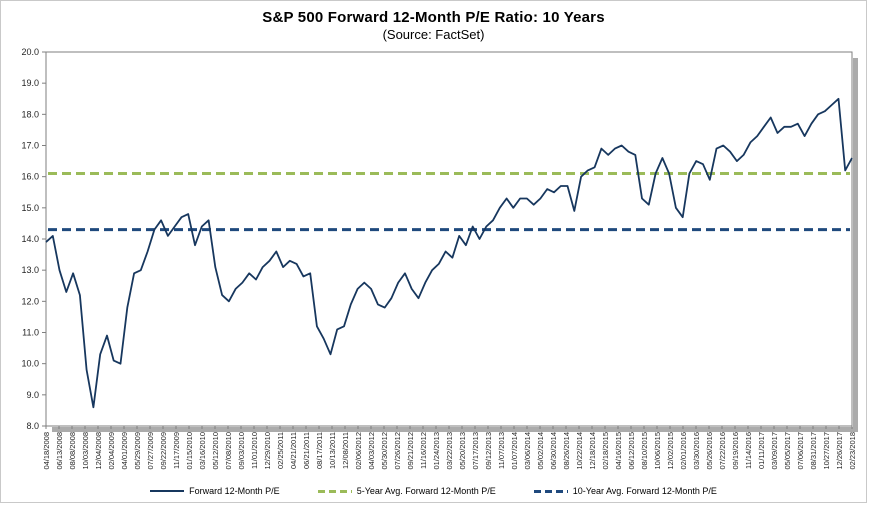 Image resolution: width=869 pixels, height=505 pixels. Describe the element at coordinates (825, 451) in the screenshot. I see `x-tick-label: 10/27/2017` at that location.